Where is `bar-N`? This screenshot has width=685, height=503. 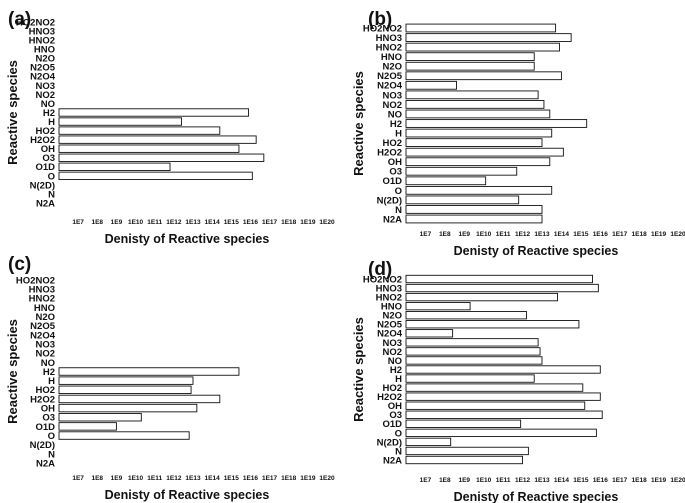
bar-N is located at coordinates (474, 209).